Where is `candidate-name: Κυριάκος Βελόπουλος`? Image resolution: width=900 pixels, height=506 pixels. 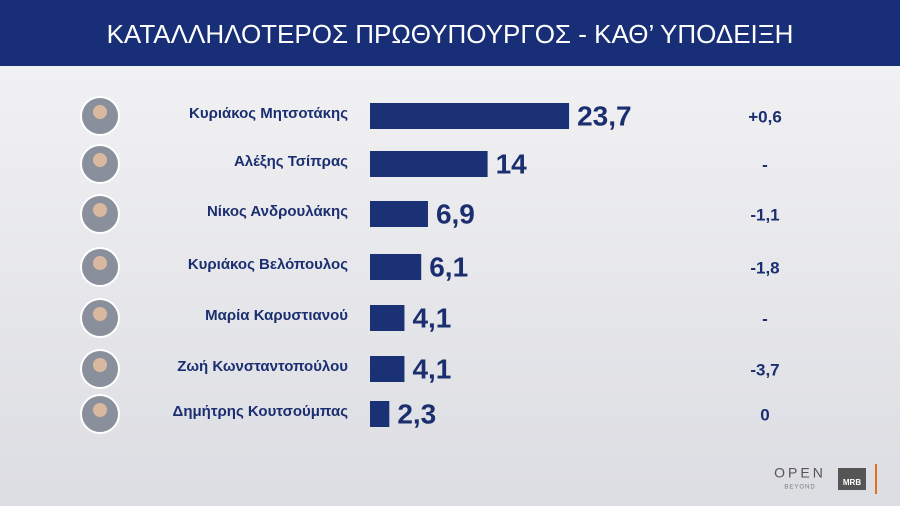
candidate-name: Κυριάκος Βελόπουλος is located at coordinates (268, 264).